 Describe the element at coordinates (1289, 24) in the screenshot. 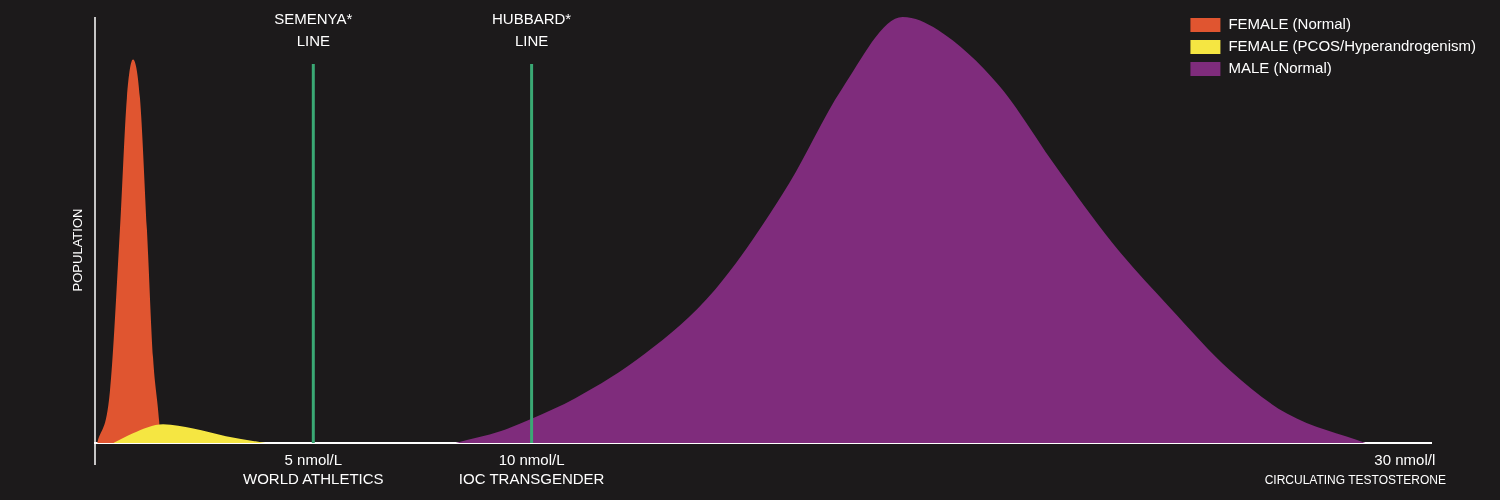

I see `legend-label: FEMALE (Normal)` at that location.